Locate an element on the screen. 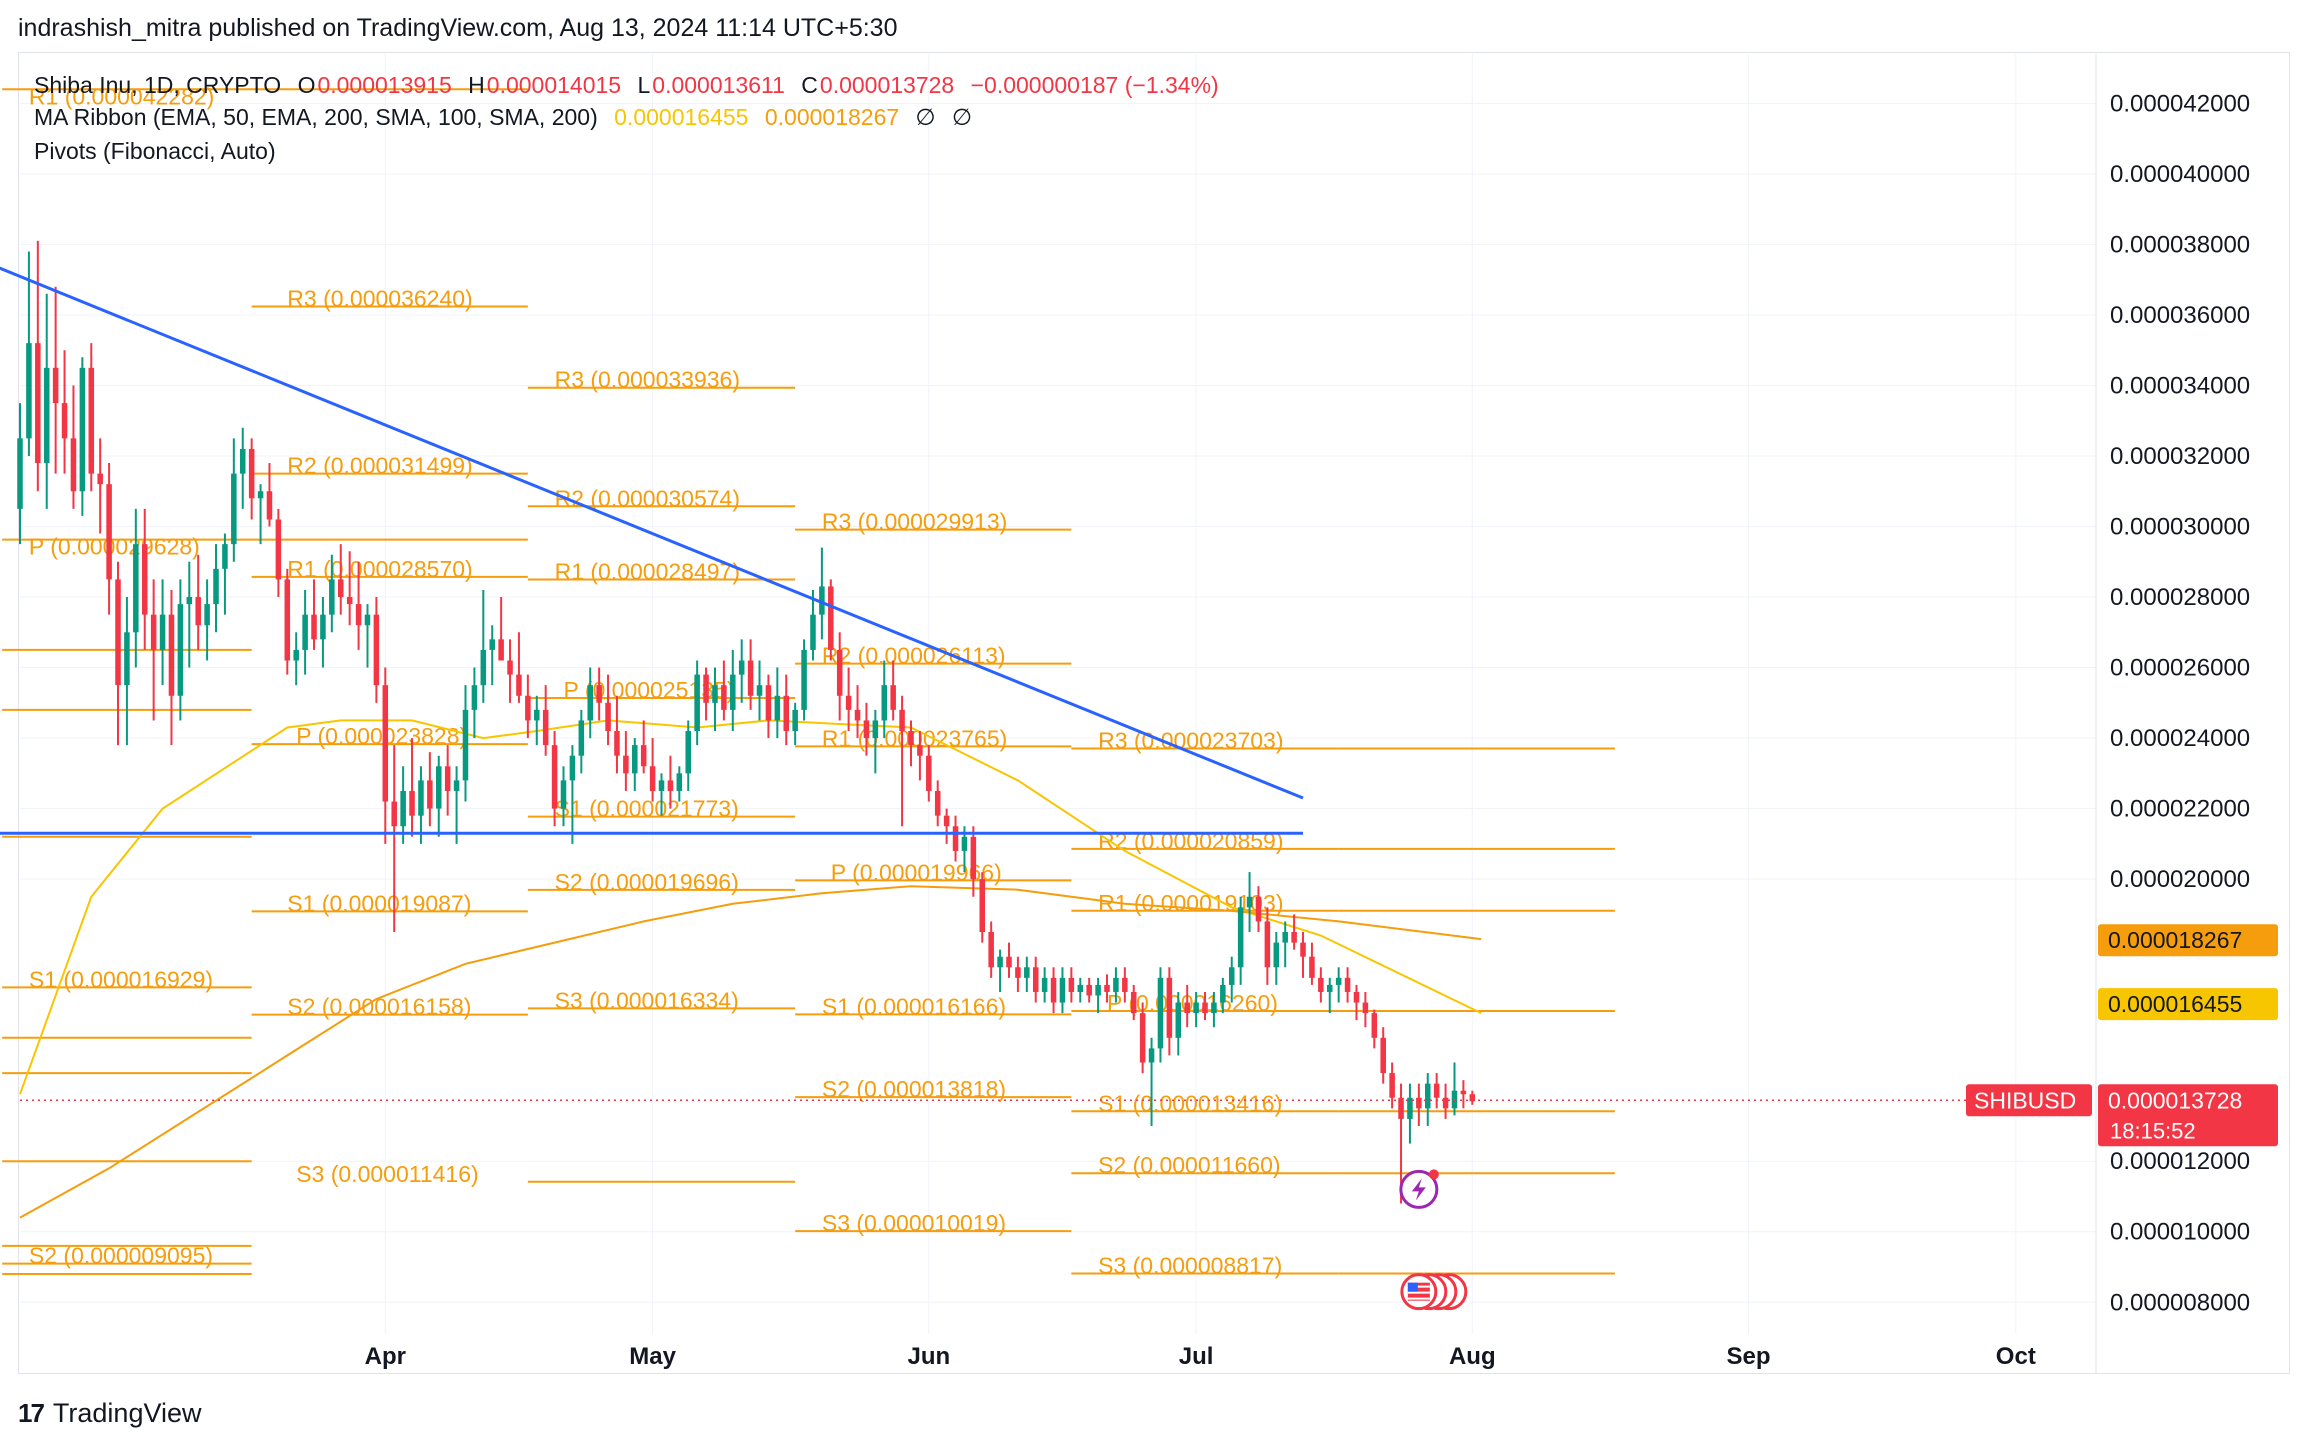 The width and height of the screenshot is (2308, 1452). ema200-line is located at coordinates (750, 1052).